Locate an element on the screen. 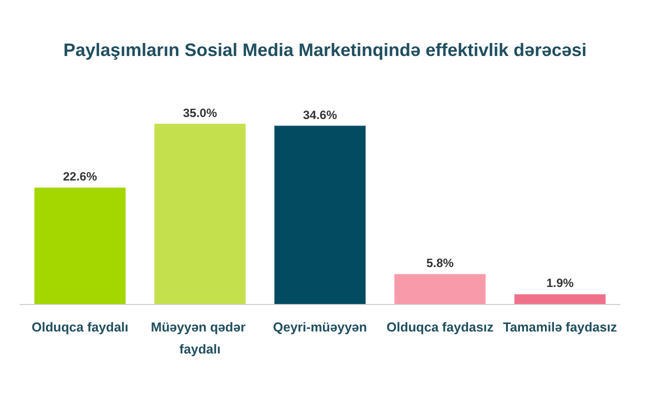 This screenshot has width=650, height=402. data-label: 22.6% is located at coordinates (80, 177).